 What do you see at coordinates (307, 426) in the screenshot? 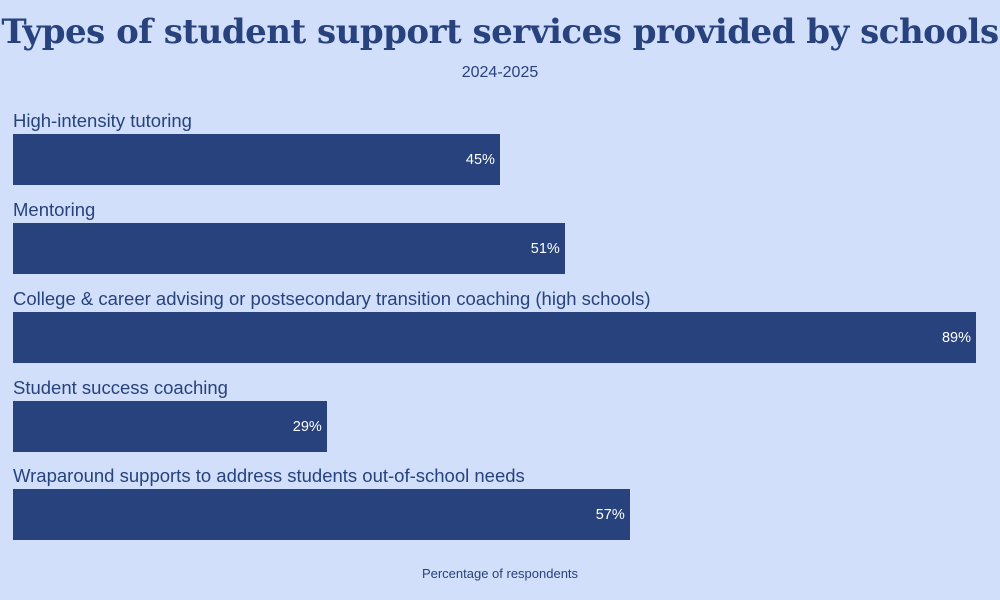
I see `bar-value-label: 29%` at bounding box center [307, 426].